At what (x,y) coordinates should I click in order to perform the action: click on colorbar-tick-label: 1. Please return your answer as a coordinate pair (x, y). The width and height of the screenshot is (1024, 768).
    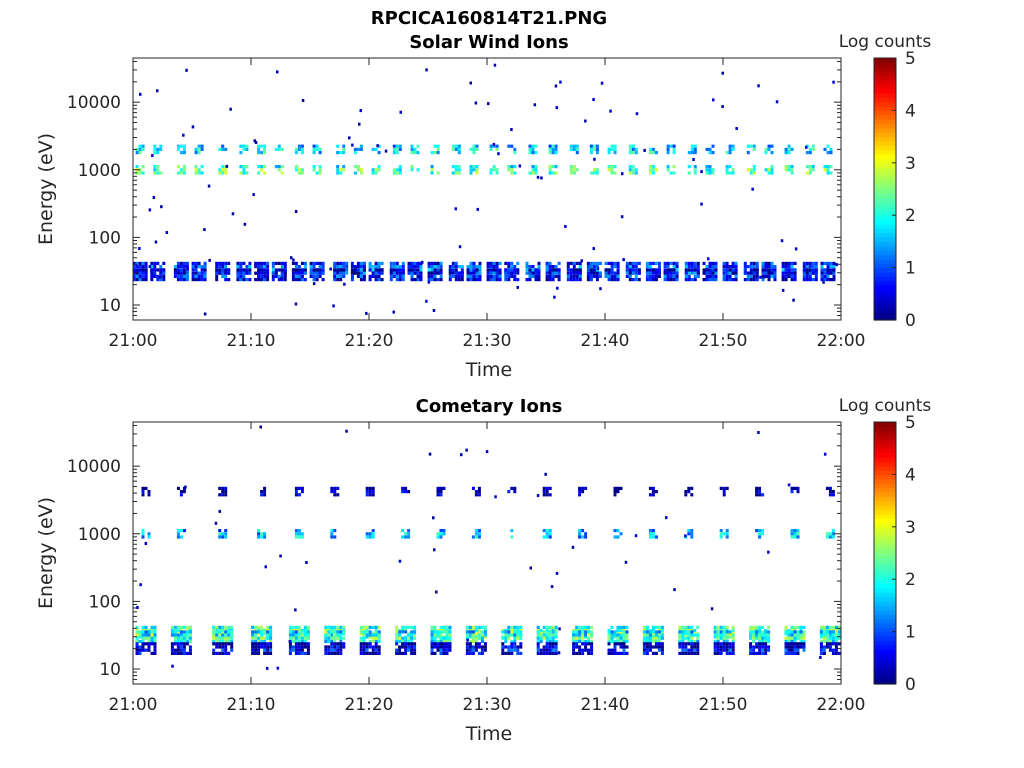
    Looking at the image, I should click on (910, 269).